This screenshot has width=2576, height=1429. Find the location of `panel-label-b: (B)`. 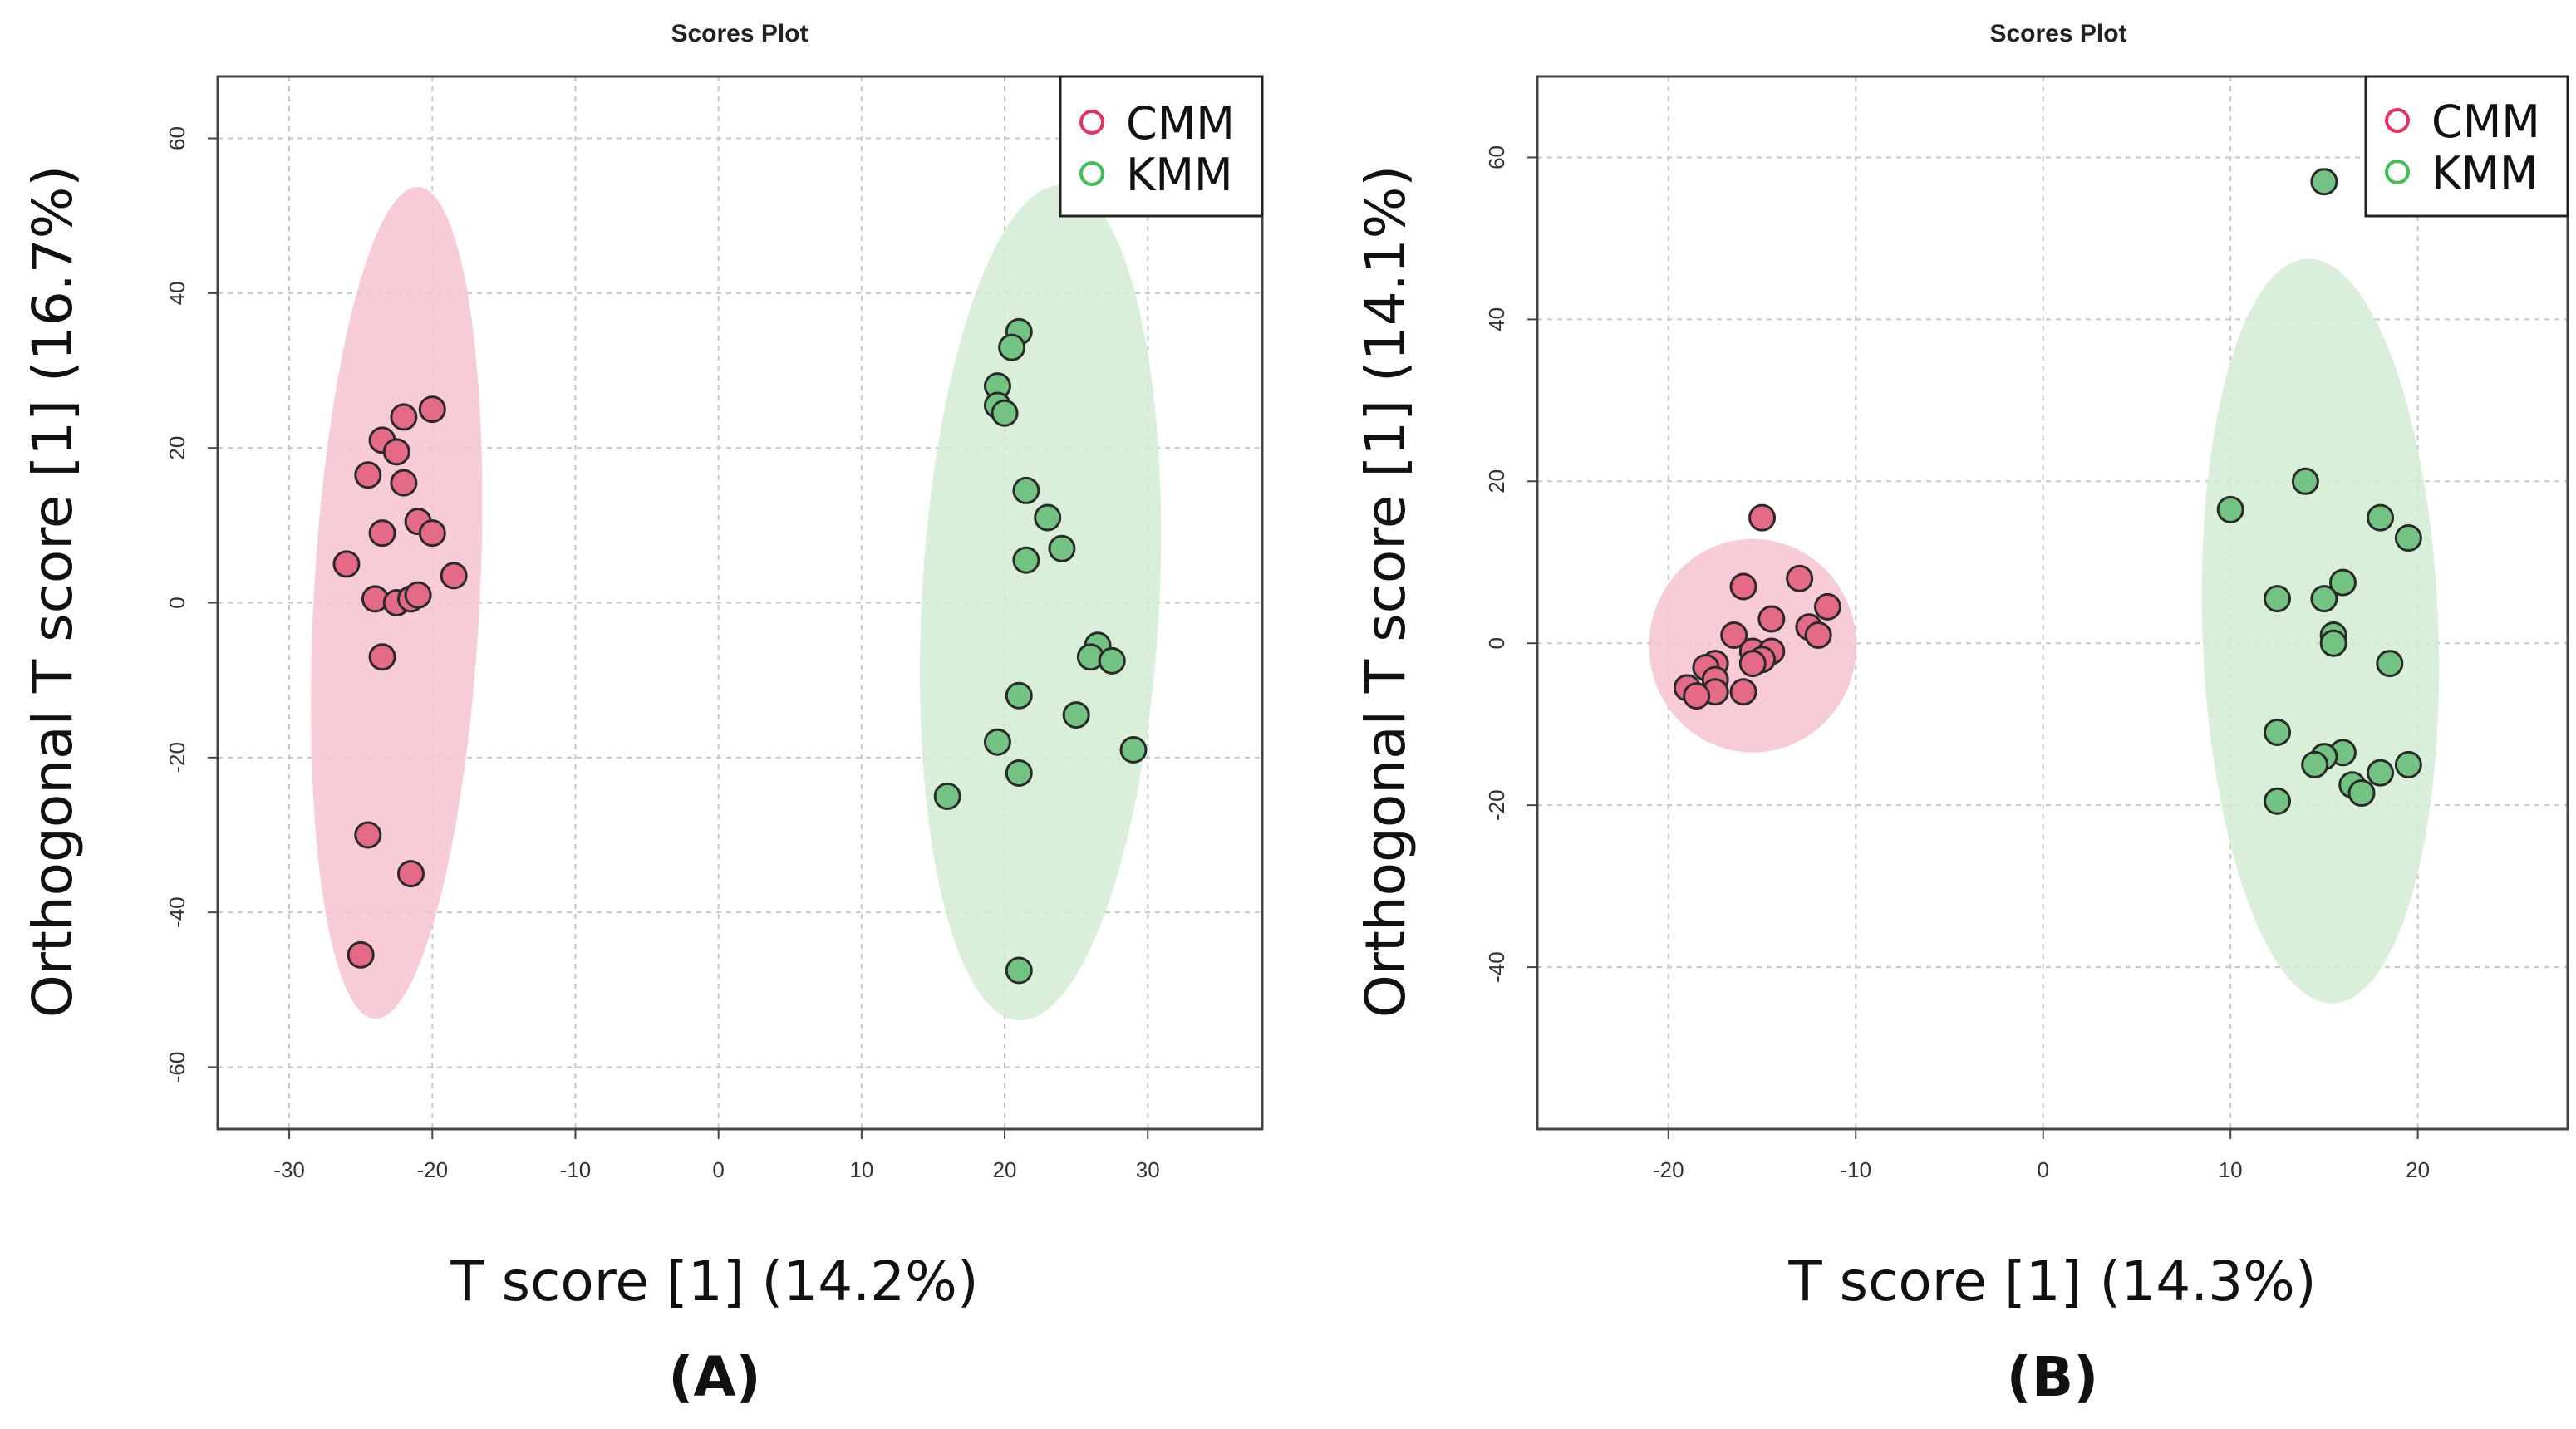

panel-label-b: (B) is located at coordinates (2053, 1377).